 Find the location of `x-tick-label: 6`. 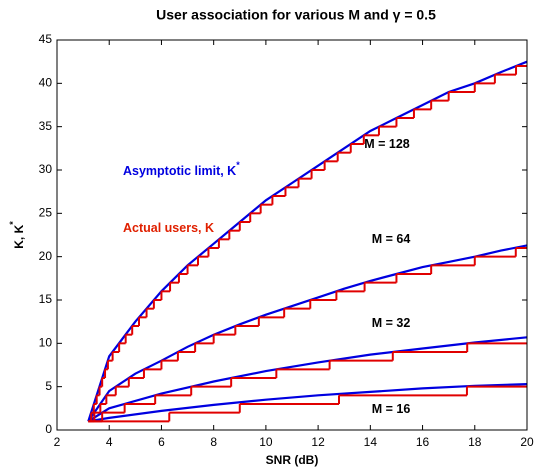

x-tick-label: 6 is located at coordinates (161, 442).